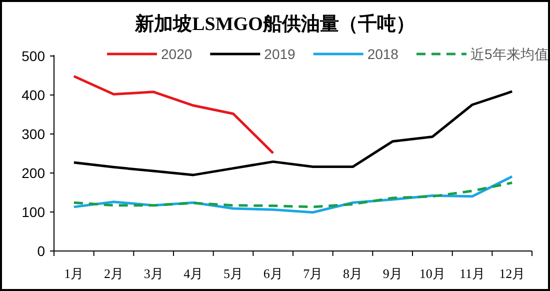  Describe the element at coordinates (352, 273) in the screenshot. I see `x-tick-label: 8月` at that location.